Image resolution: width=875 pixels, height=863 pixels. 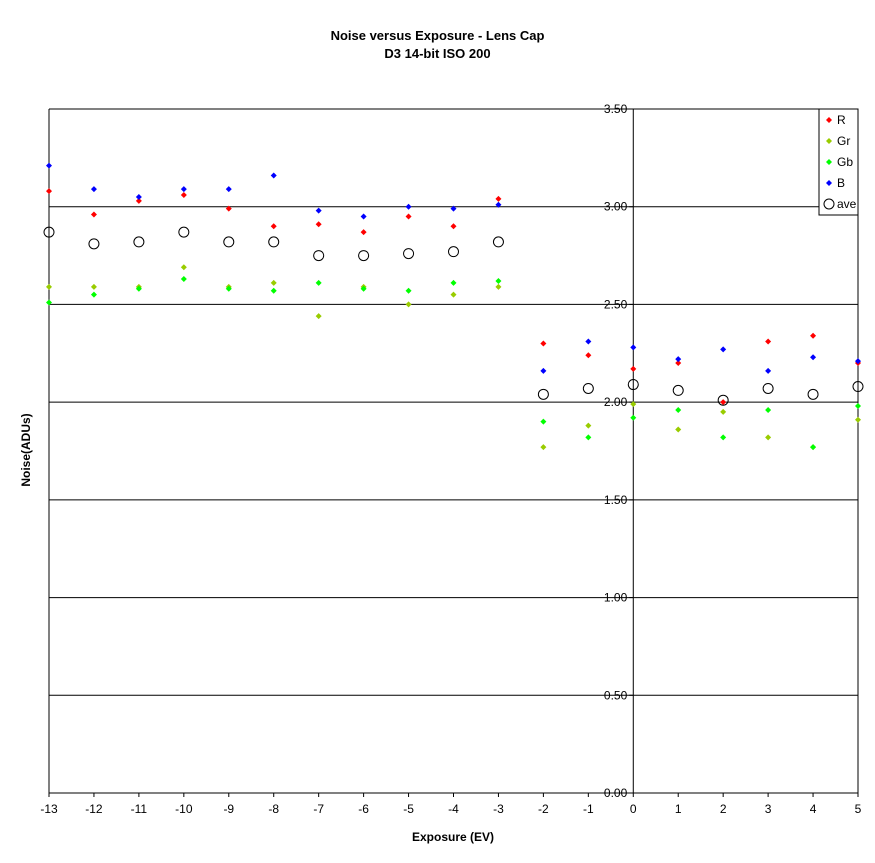 I want to click on chart-title: Noise versus Exposure - Lens Cap, so click(x=437, y=35).